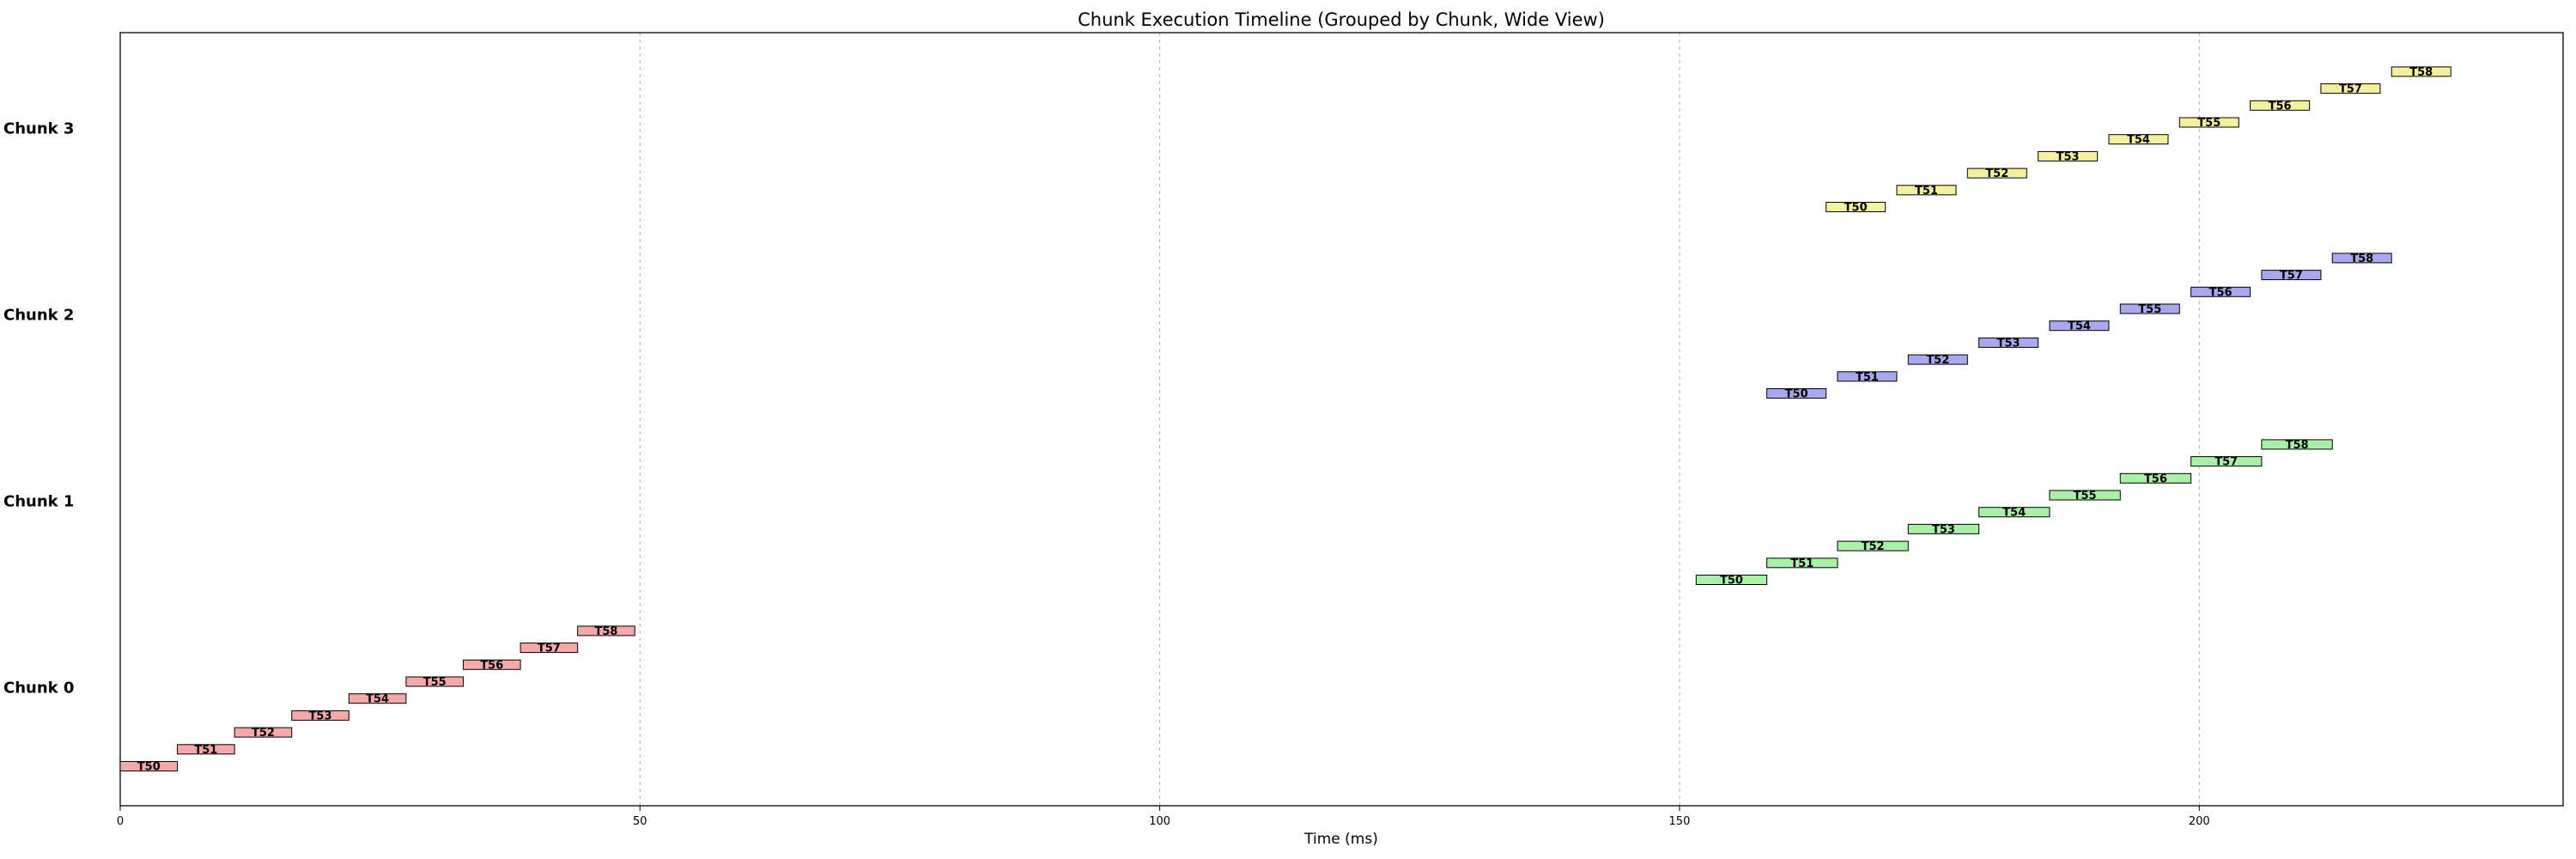 The height and width of the screenshot is (859, 2576). Describe the element at coordinates (121, 821) in the screenshot. I see `x-tick-label: 0` at that location.